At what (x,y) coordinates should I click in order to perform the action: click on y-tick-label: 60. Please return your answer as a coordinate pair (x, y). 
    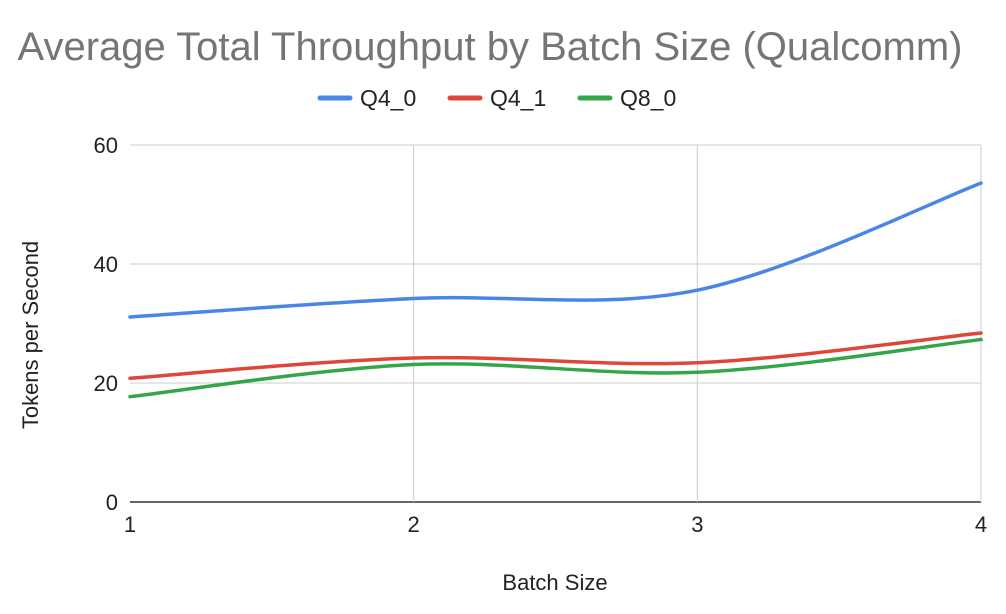
    Looking at the image, I should click on (106, 145).